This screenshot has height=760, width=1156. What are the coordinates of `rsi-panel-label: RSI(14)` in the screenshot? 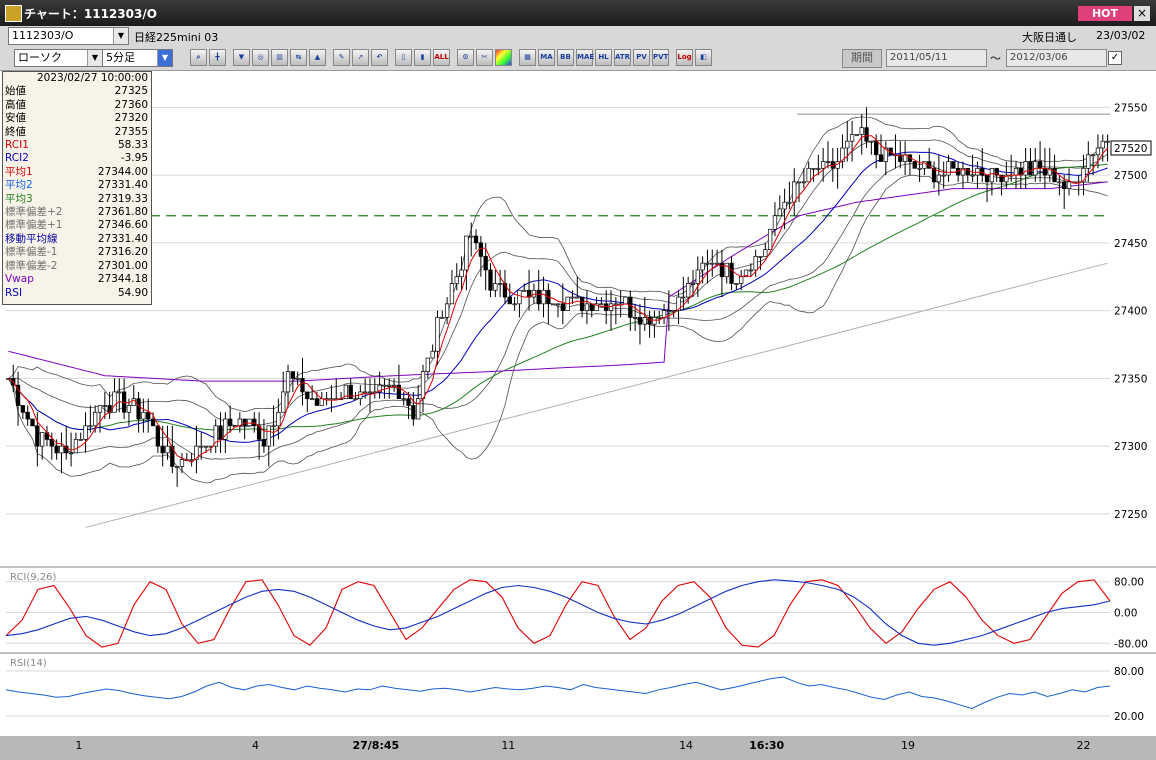 It's located at (28, 663).